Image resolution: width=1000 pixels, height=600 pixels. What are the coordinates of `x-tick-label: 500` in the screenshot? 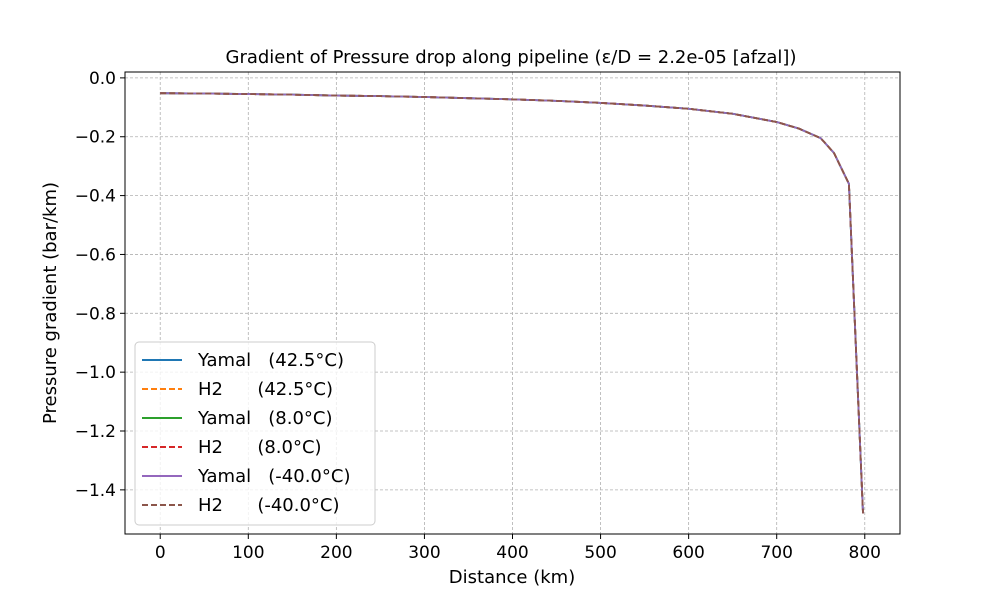 It's located at (600, 553).